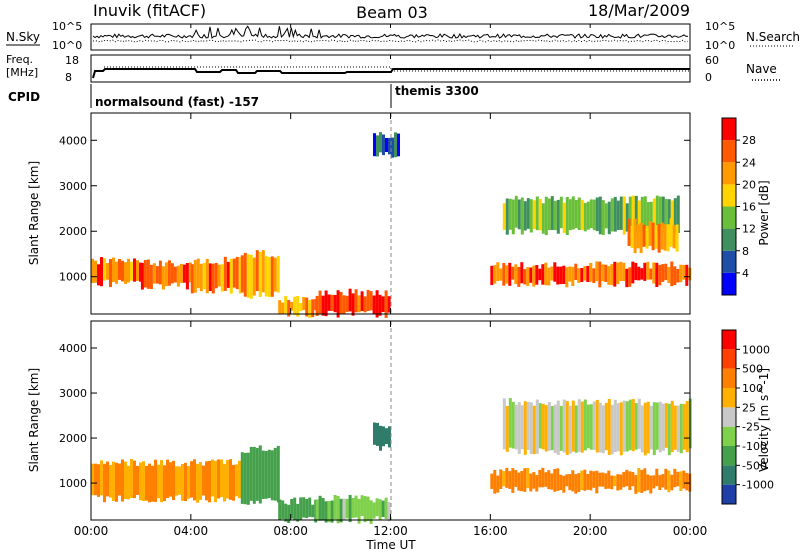 This screenshot has height=554, width=800. What do you see at coordinates (749, 184) in the screenshot?
I see `power-colorbar-tick-label-4: 20` at bounding box center [749, 184].